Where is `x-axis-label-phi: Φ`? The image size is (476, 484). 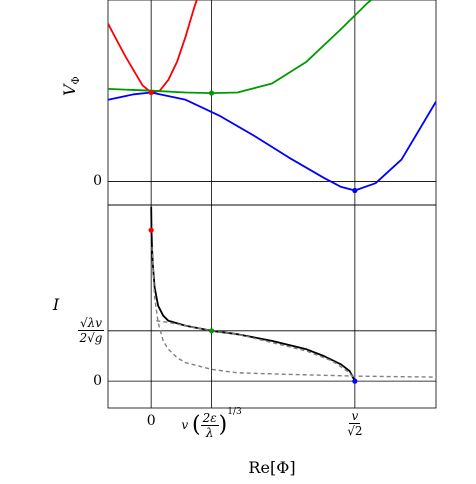 x-axis-label-phi: Φ is located at coordinates (283, 467).